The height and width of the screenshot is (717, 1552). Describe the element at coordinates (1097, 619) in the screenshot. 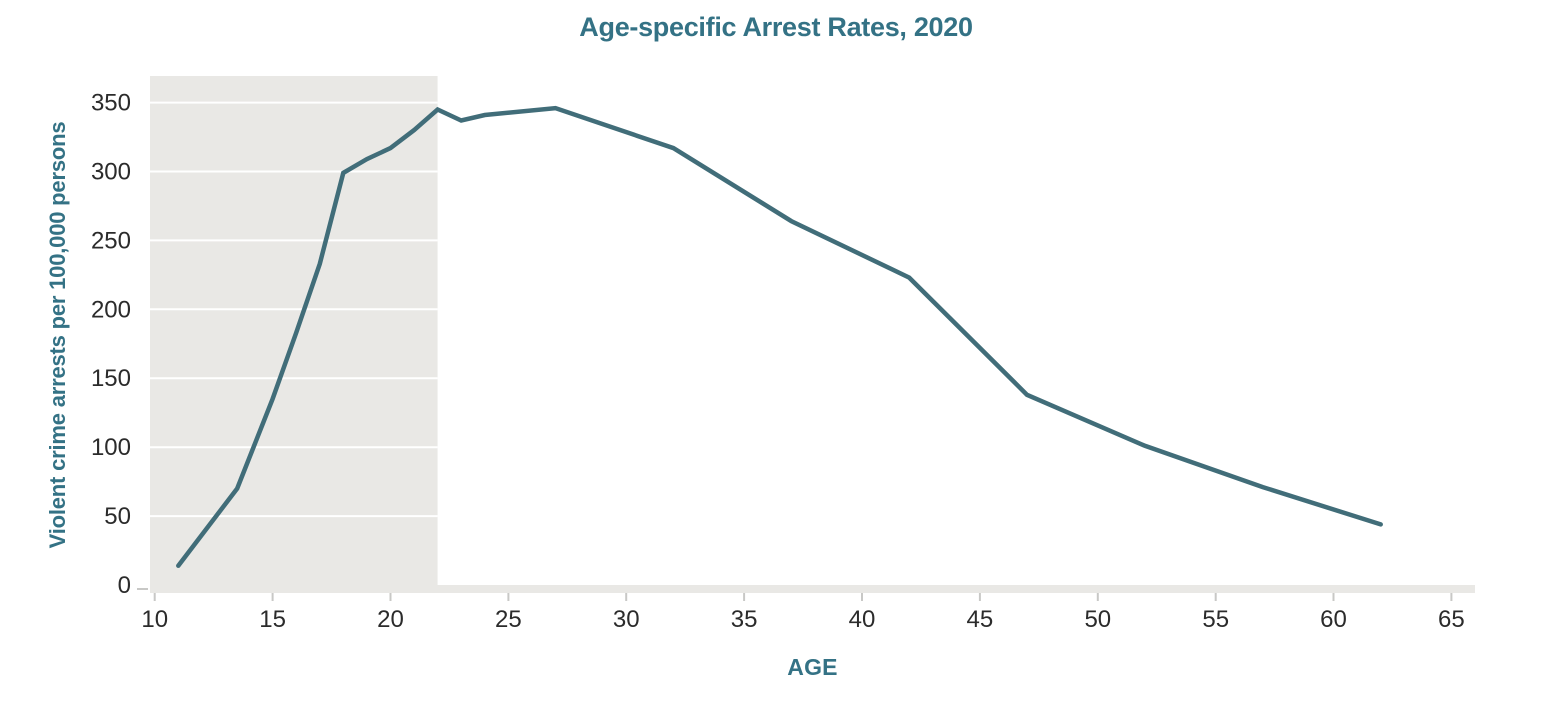

I see `x-tick-label-50: 50` at that location.